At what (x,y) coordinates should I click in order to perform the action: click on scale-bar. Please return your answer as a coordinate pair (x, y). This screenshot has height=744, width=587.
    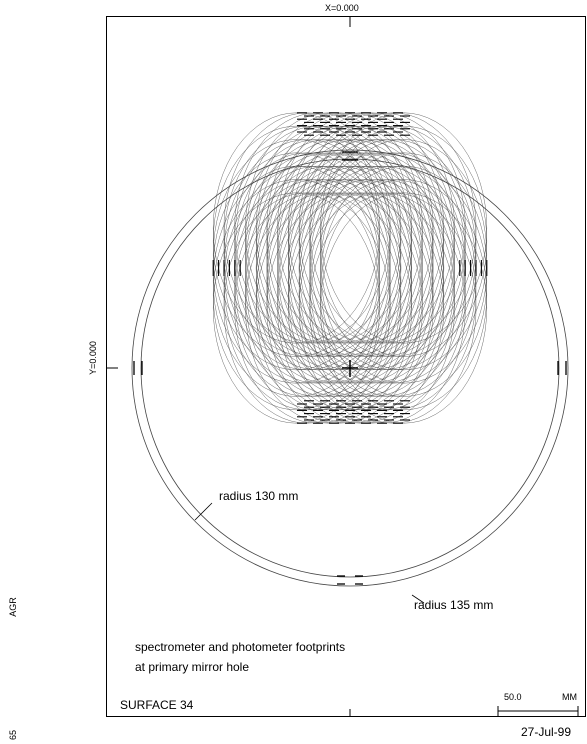
    Looking at the image, I should click on (538, 711).